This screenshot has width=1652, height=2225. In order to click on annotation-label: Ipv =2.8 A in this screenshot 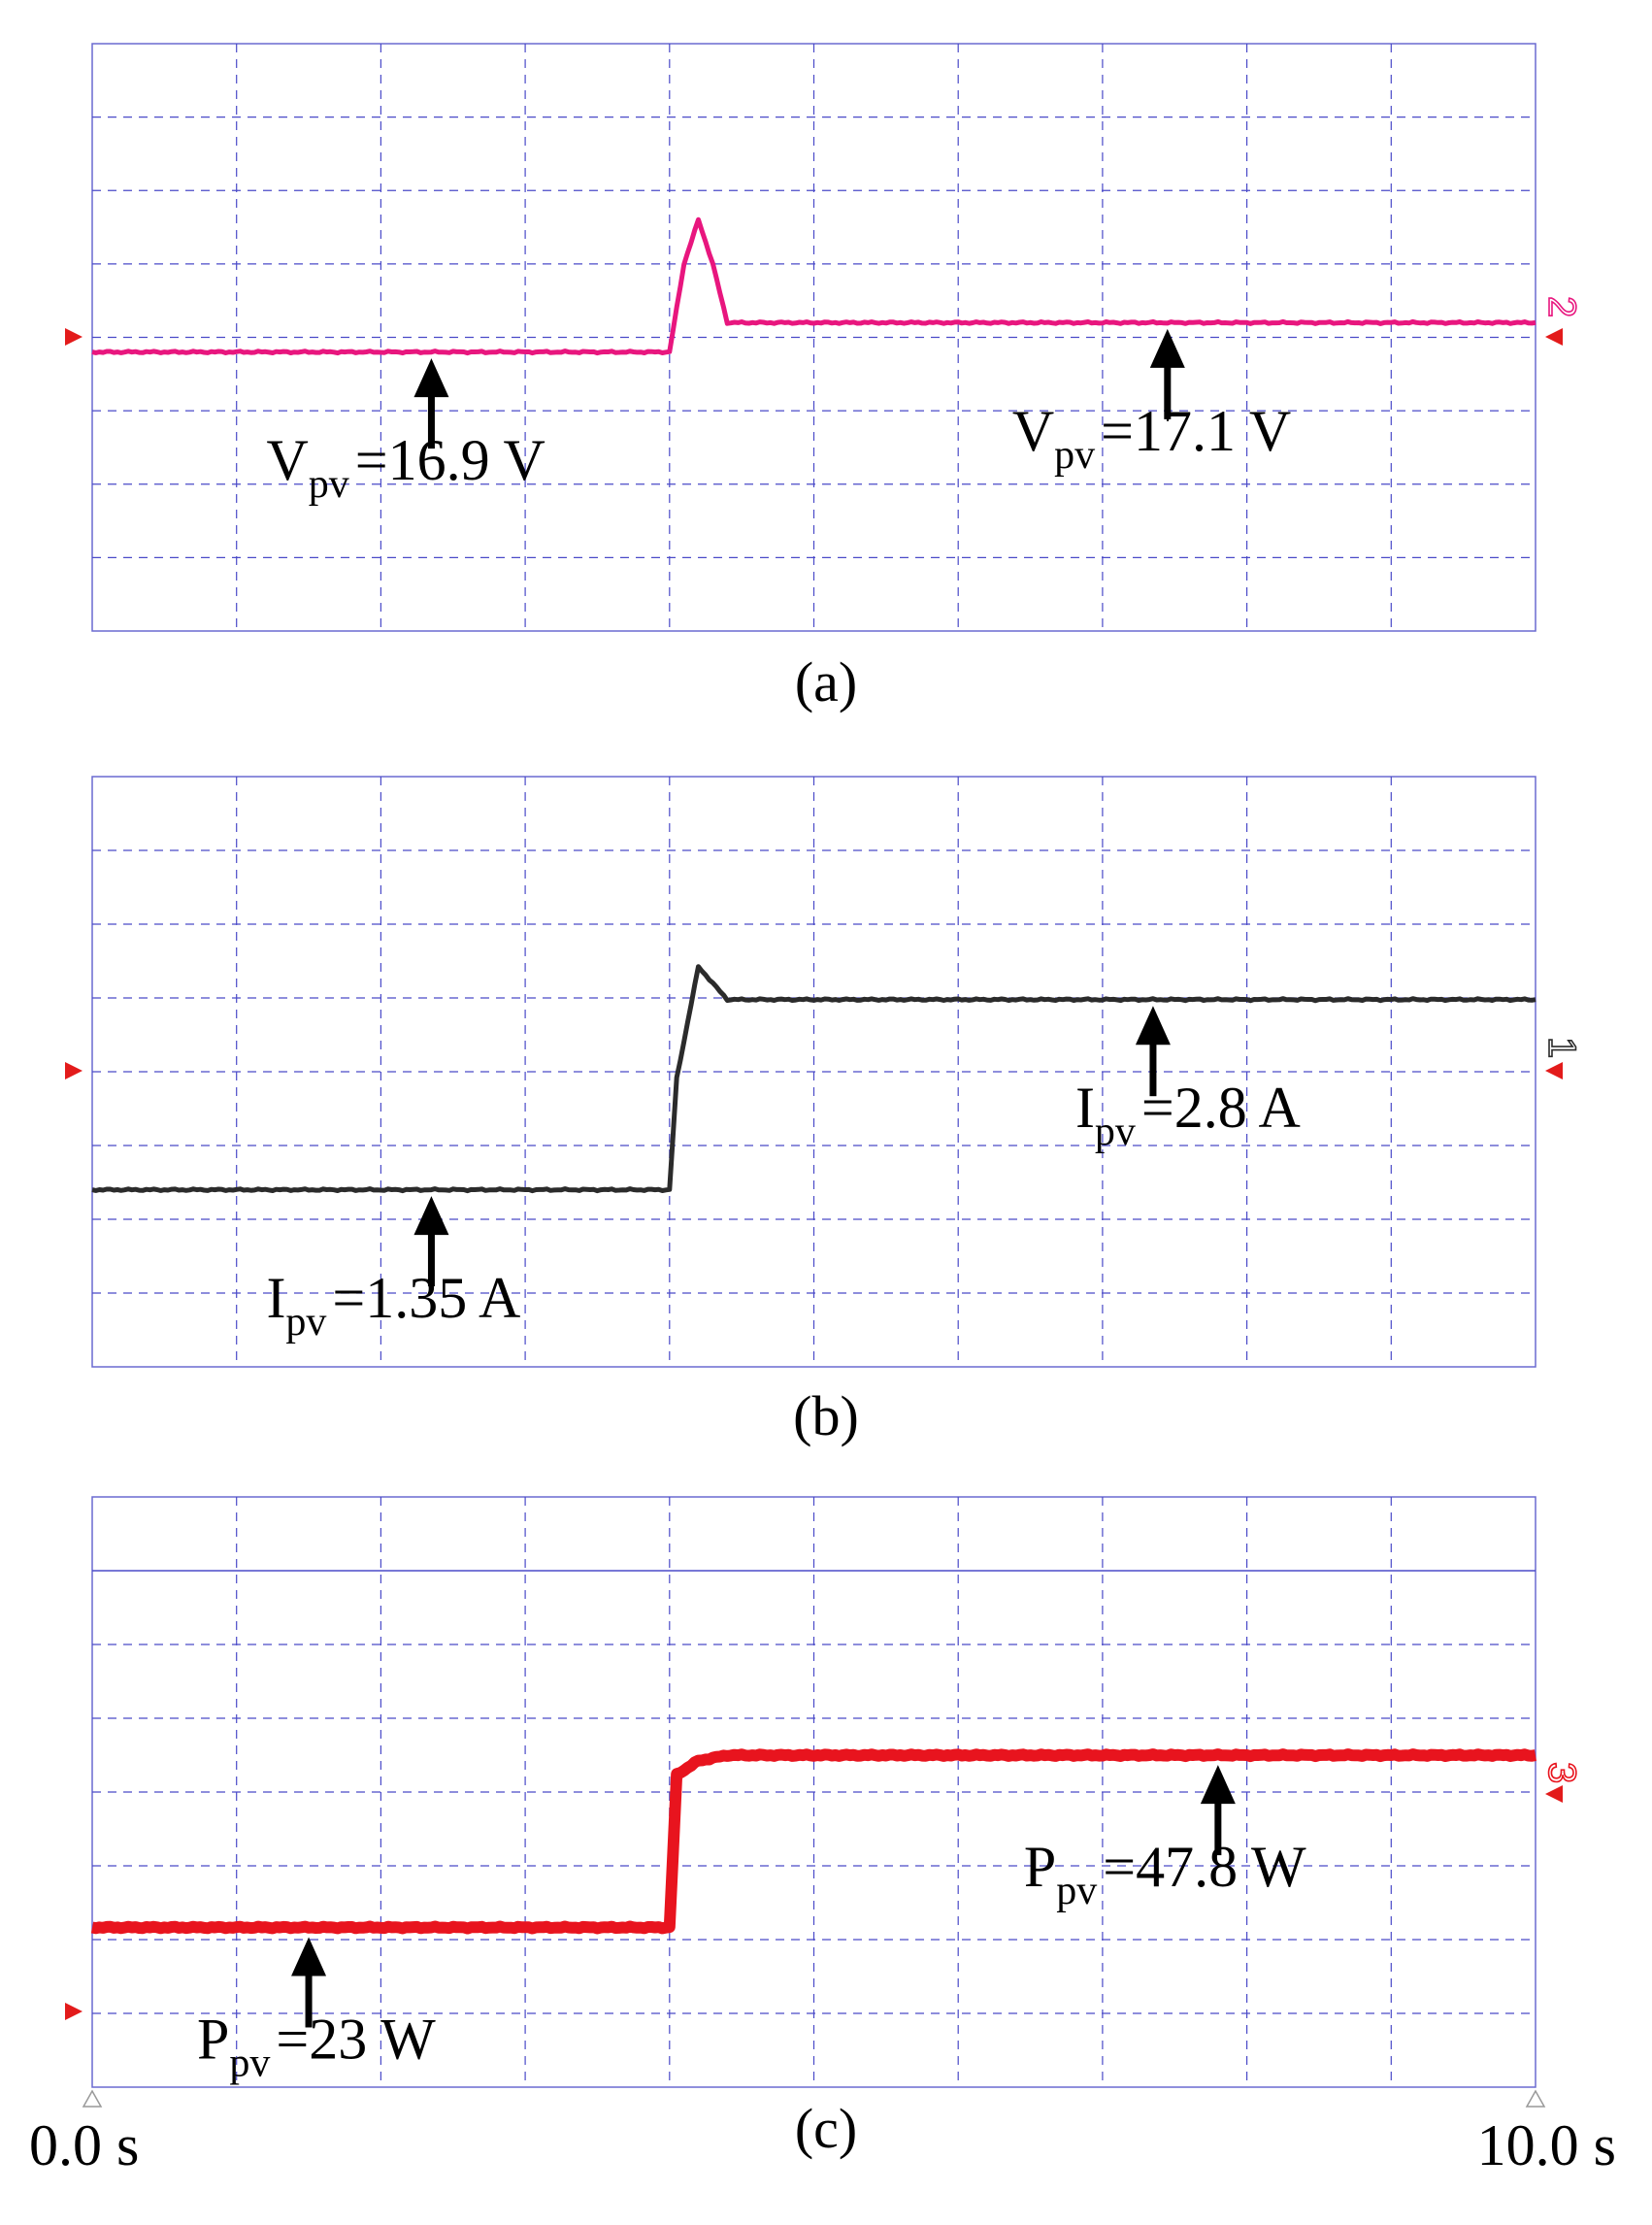, I will do `click(1188, 1115)`.